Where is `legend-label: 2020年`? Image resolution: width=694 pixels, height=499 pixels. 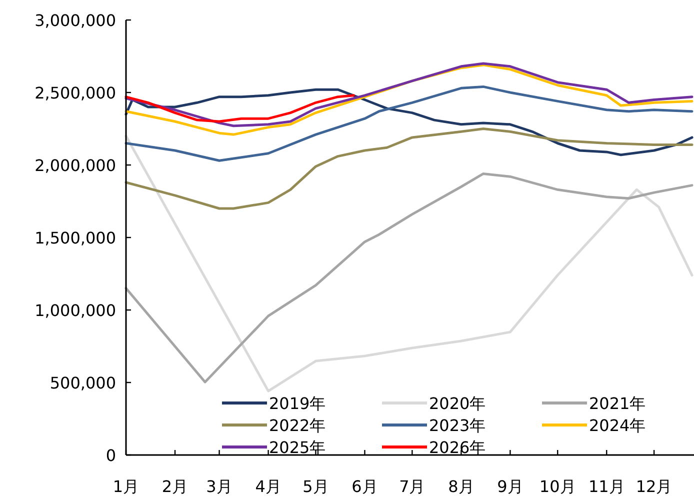 legend-label: 2020年 is located at coordinates (457, 403).